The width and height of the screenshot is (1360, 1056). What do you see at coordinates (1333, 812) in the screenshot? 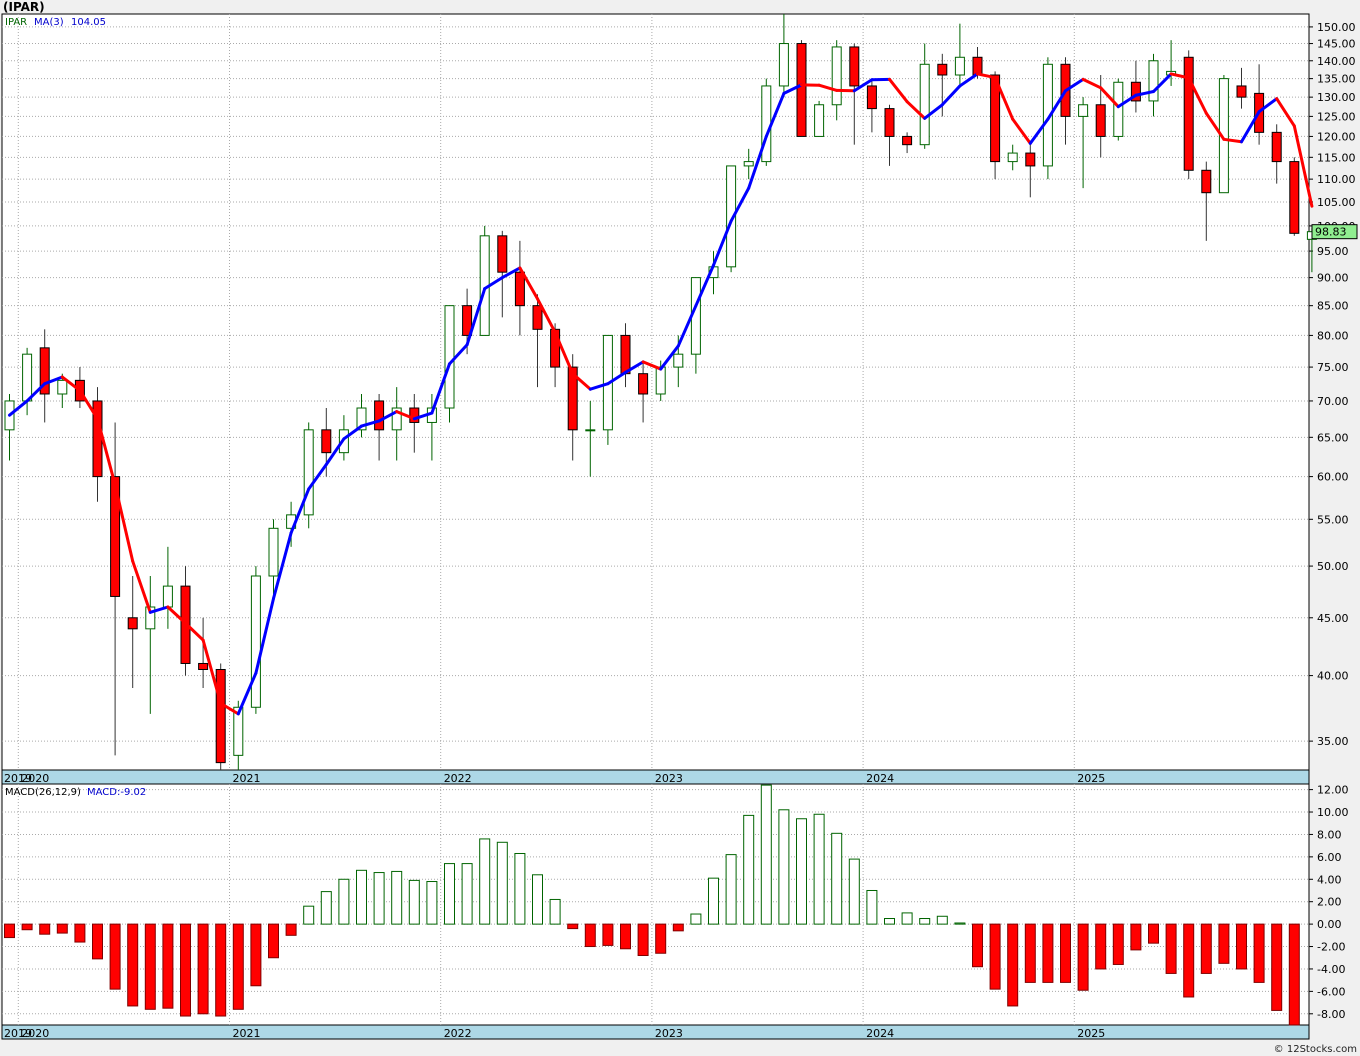
I see `macd-y-tick-label: 10.00` at bounding box center [1333, 812].